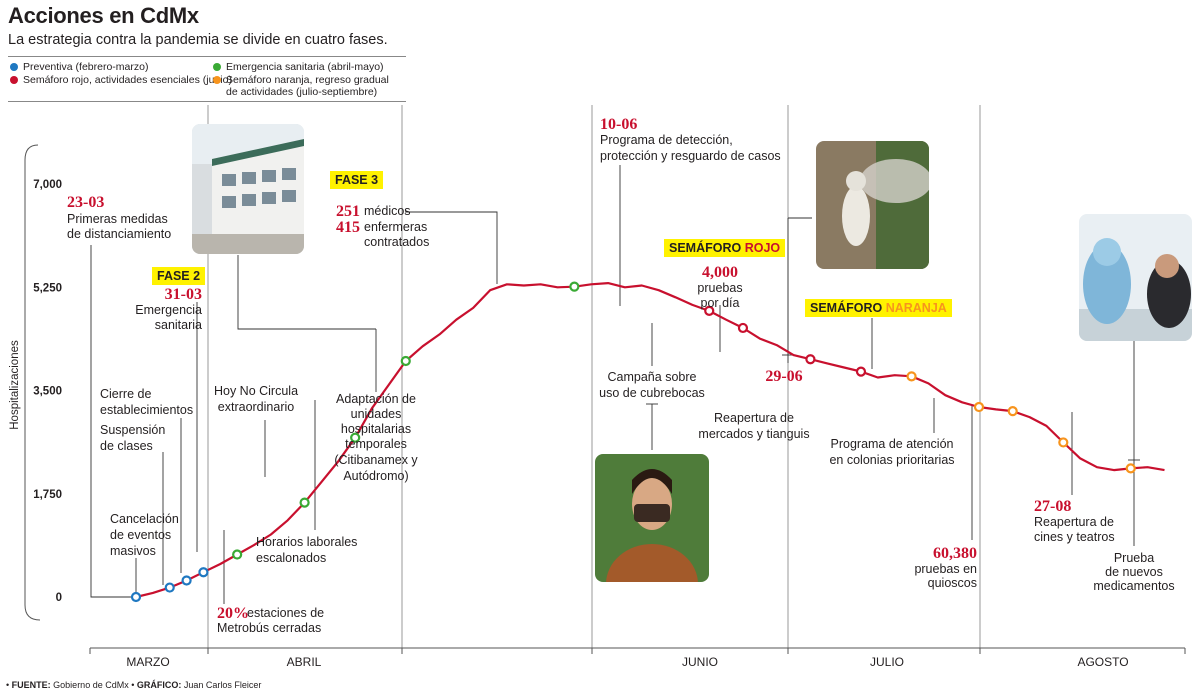 The image size is (1200, 694). Describe the element at coordinates (256, 407) in the screenshot. I see `annotation-text: extraordinario` at that location.